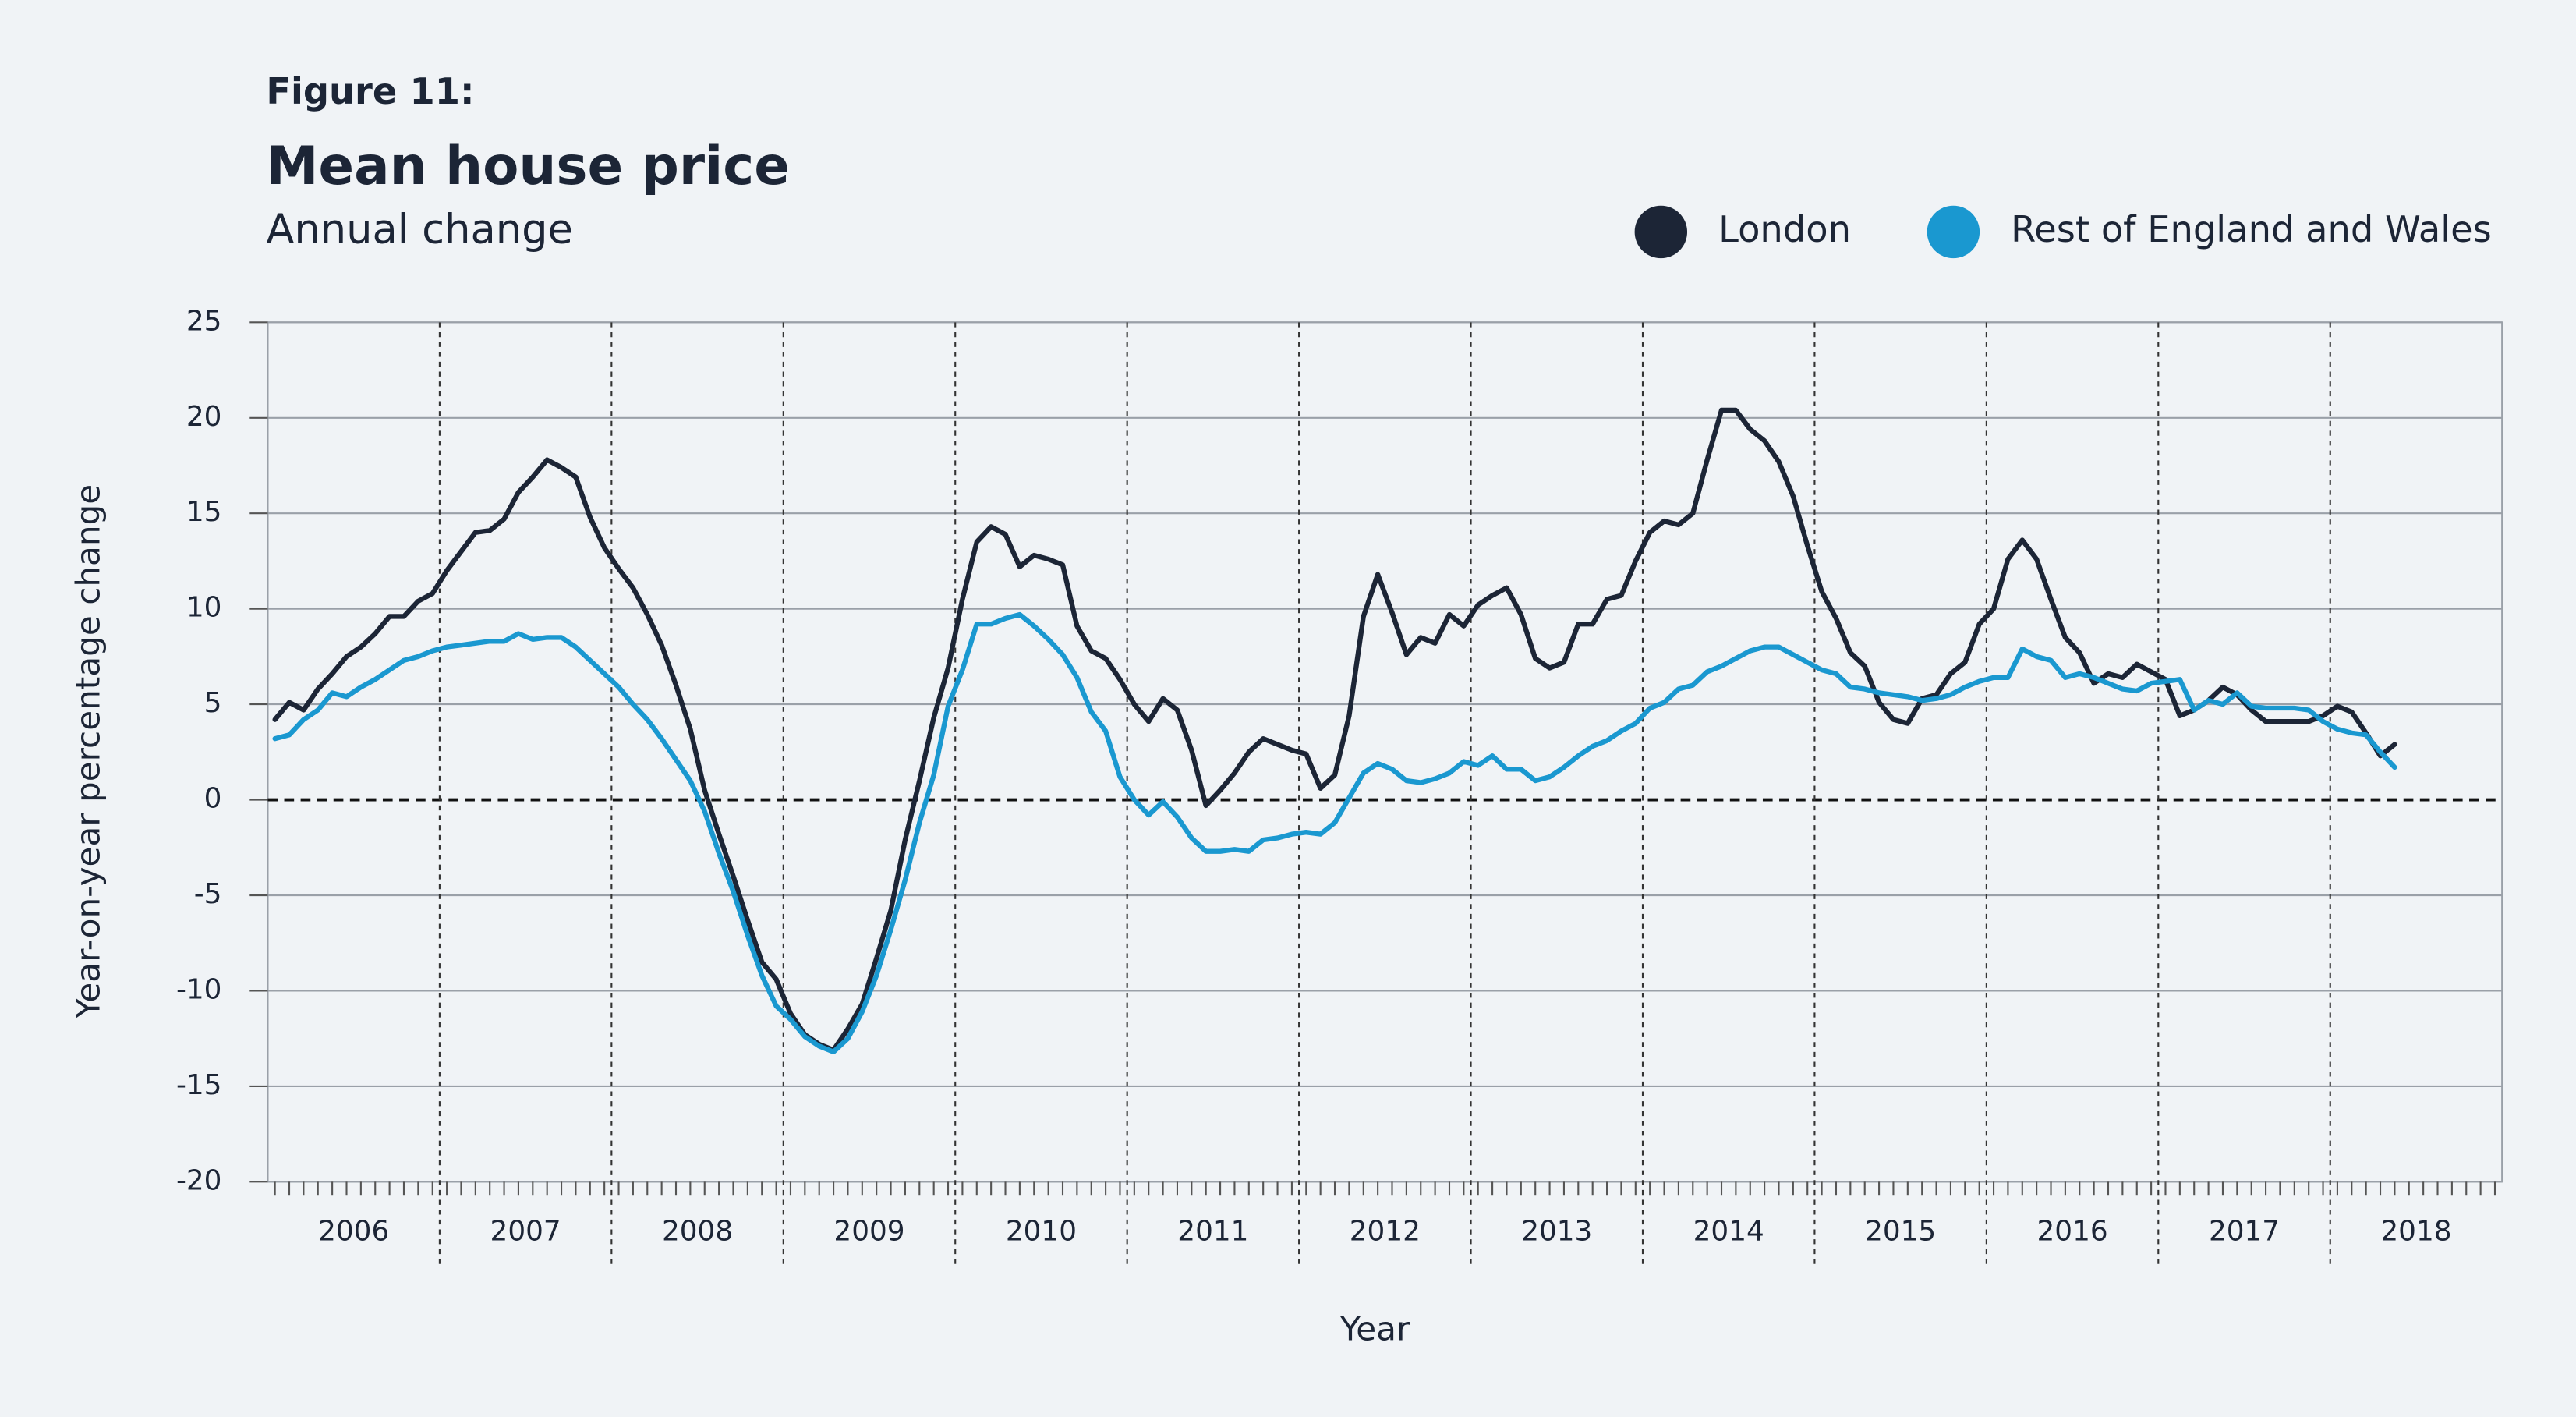  Describe the element at coordinates (2415, 1232) in the screenshot. I see `x-tick-label: 2018` at that location.